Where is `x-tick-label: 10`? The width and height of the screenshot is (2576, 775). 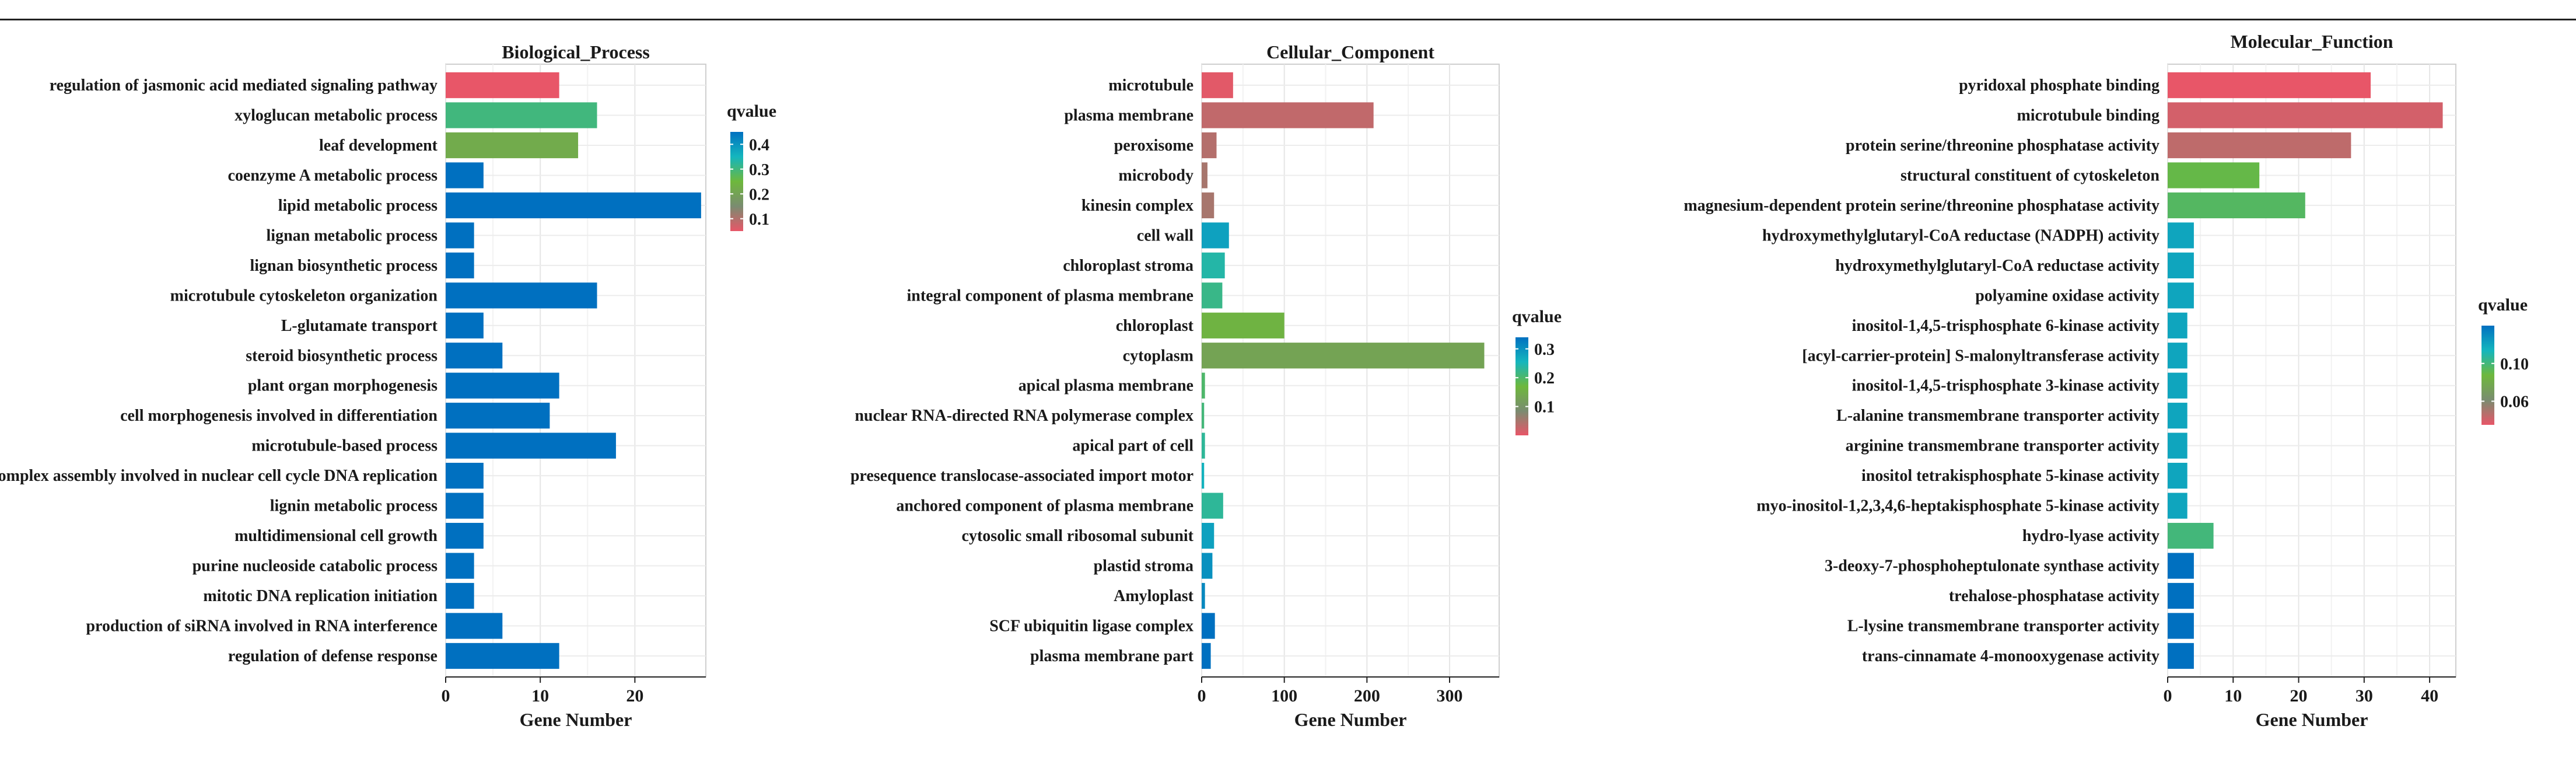
x-tick-label: 10 is located at coordinates (2233, 696).